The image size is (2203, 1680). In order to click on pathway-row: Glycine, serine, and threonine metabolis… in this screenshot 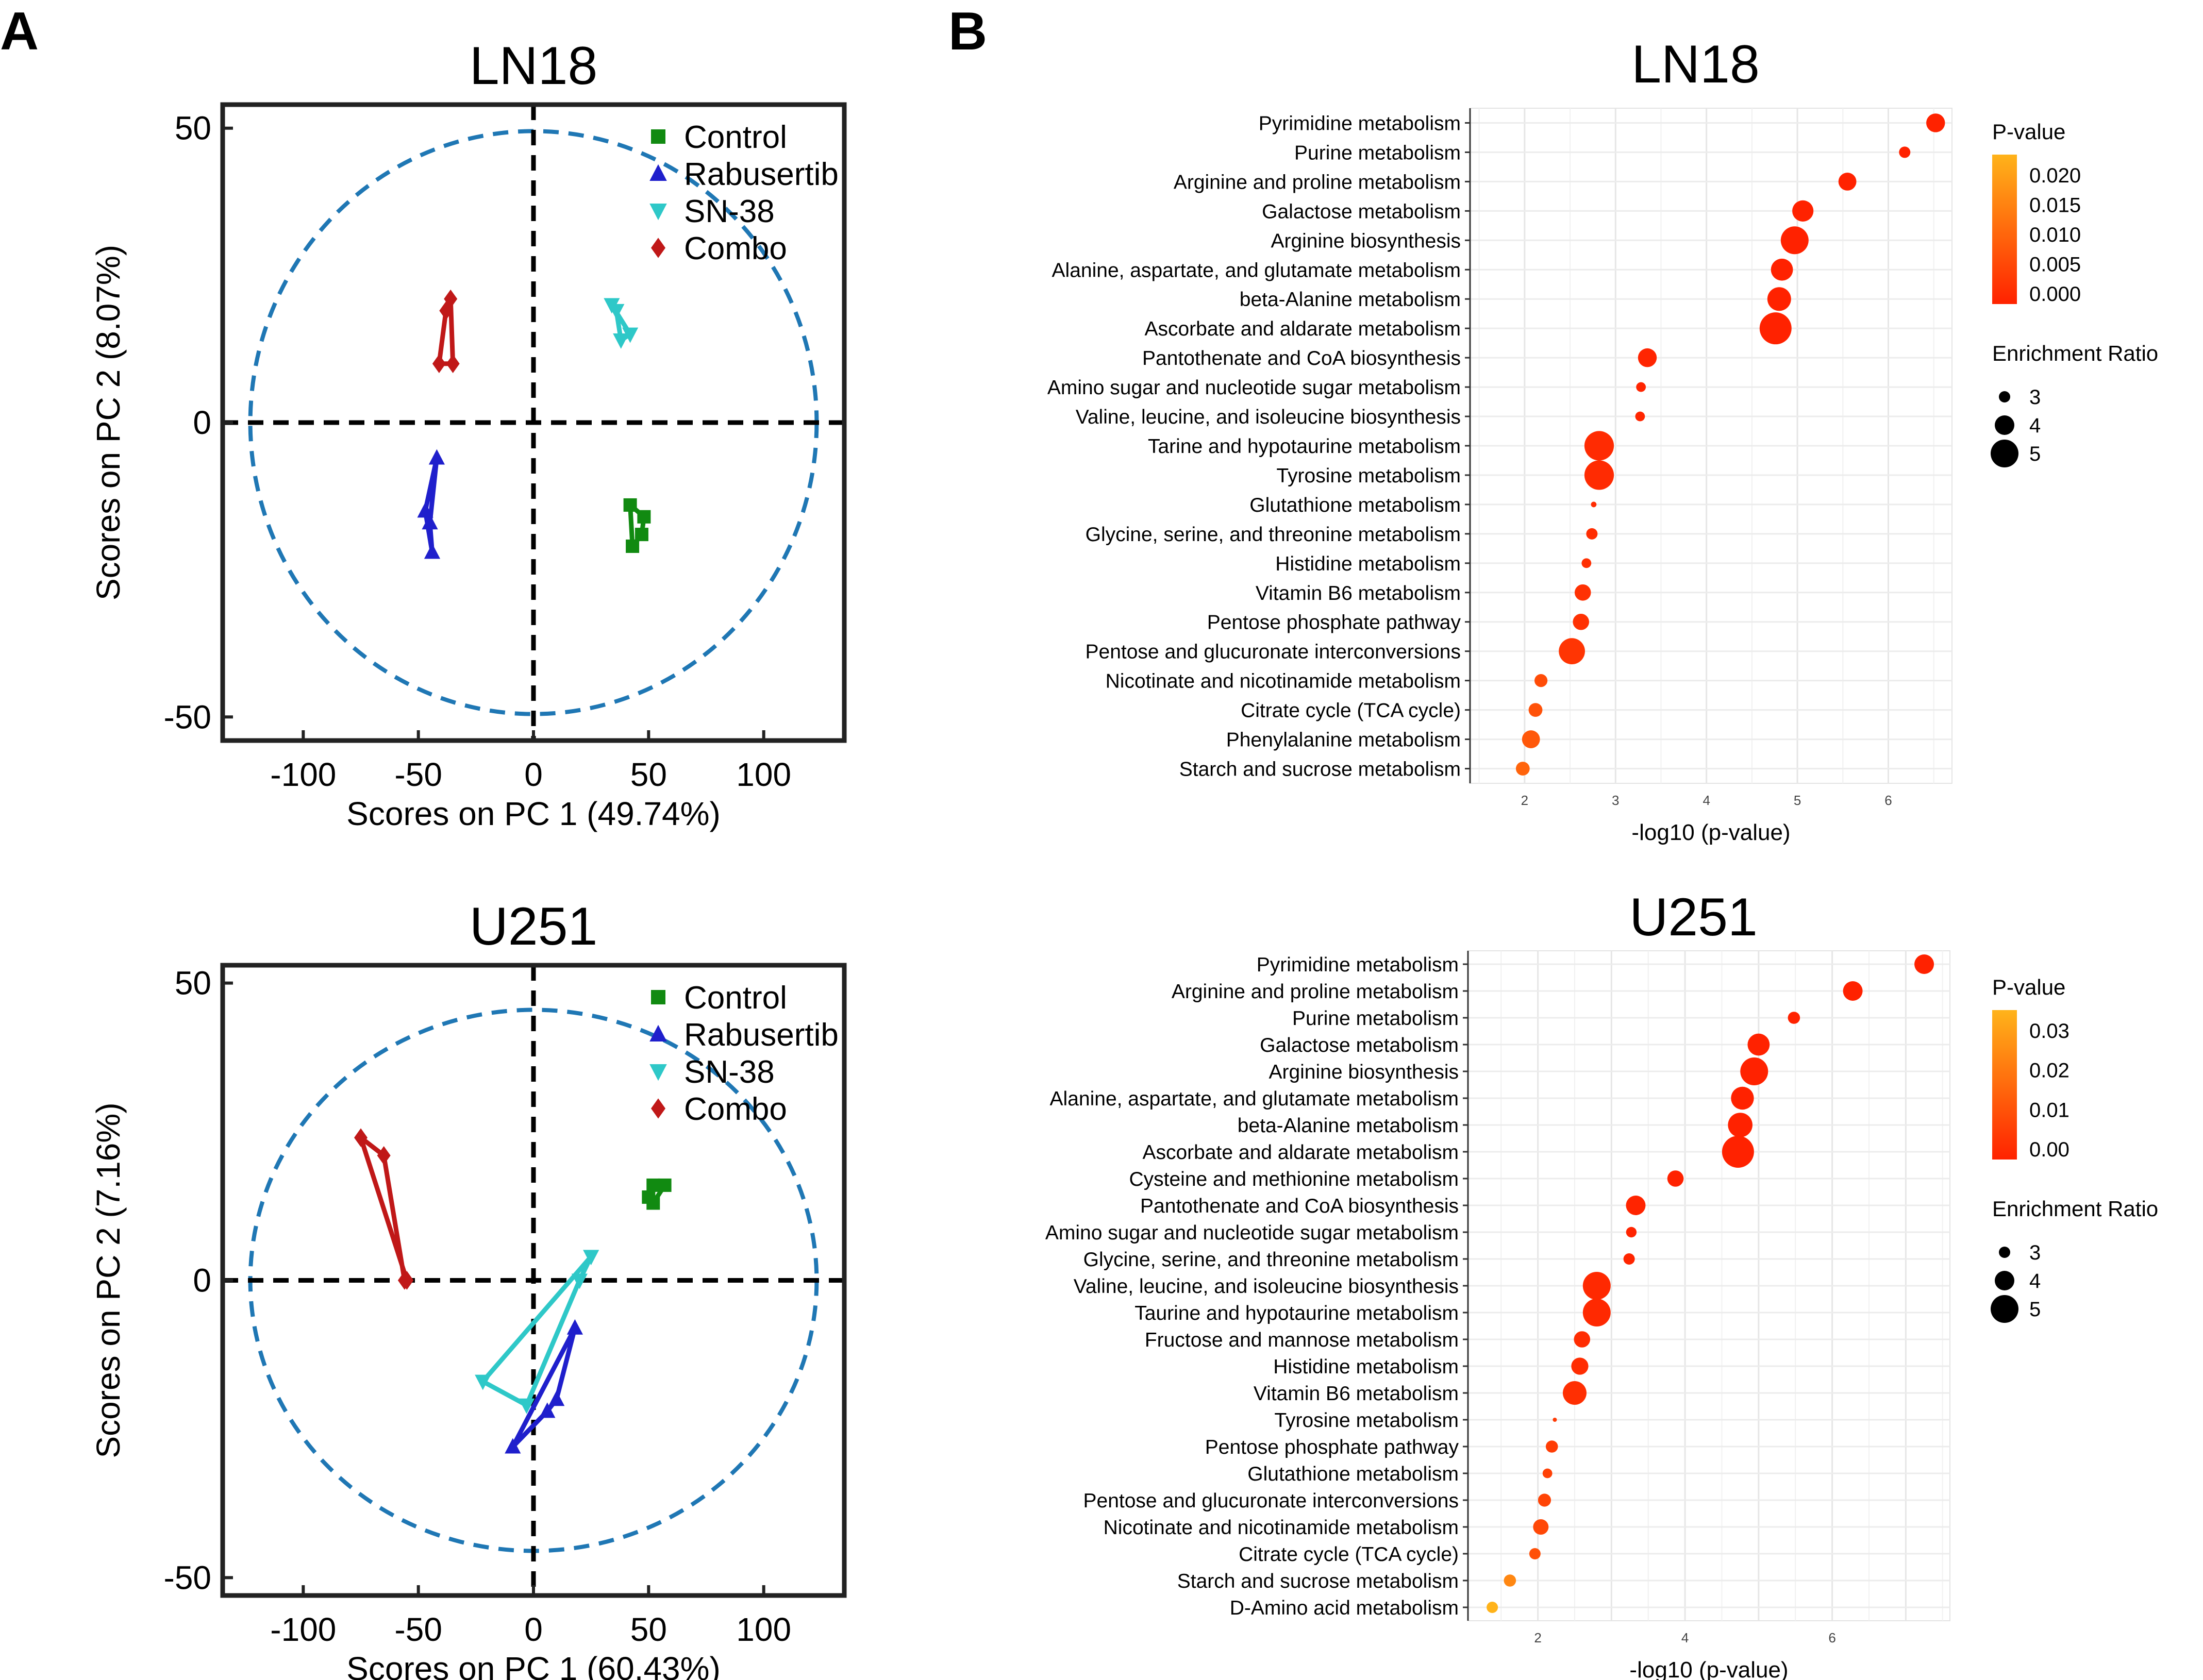, I will do `click(1359, 1260)`.